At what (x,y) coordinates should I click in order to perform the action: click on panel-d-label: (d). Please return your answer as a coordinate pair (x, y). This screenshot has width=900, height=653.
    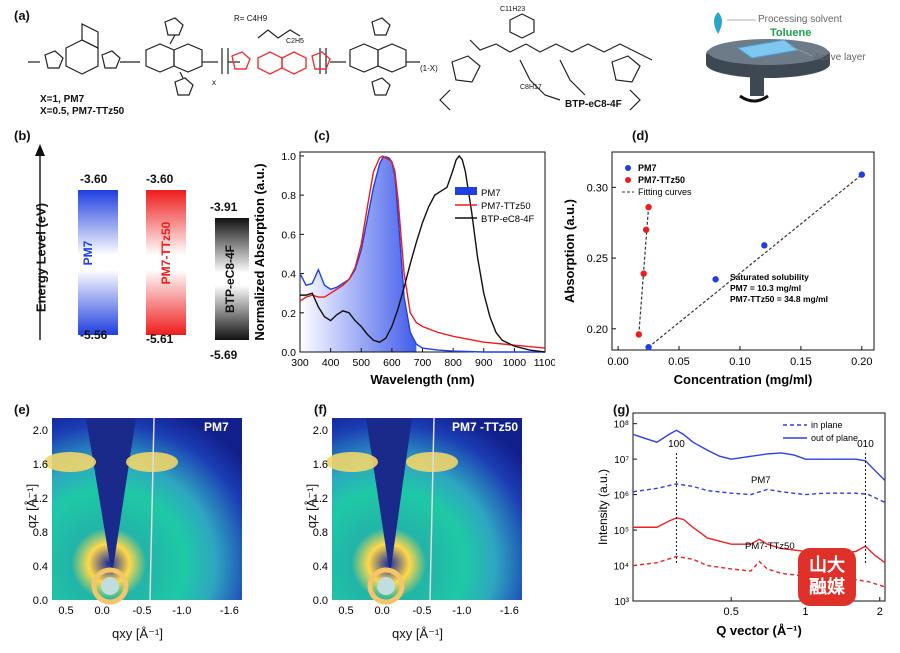
    Looking at the image, I should click on (640, 135).